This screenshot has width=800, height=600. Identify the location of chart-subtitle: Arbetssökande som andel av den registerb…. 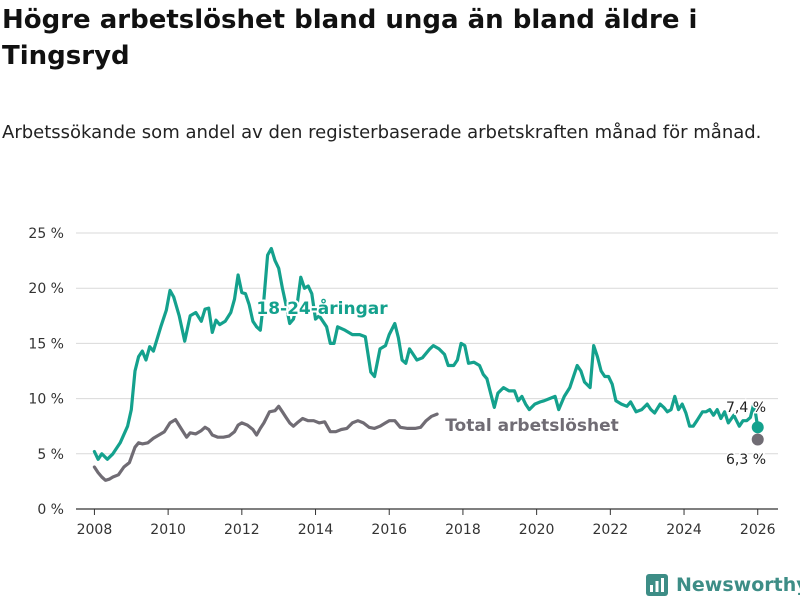
(382, 132).